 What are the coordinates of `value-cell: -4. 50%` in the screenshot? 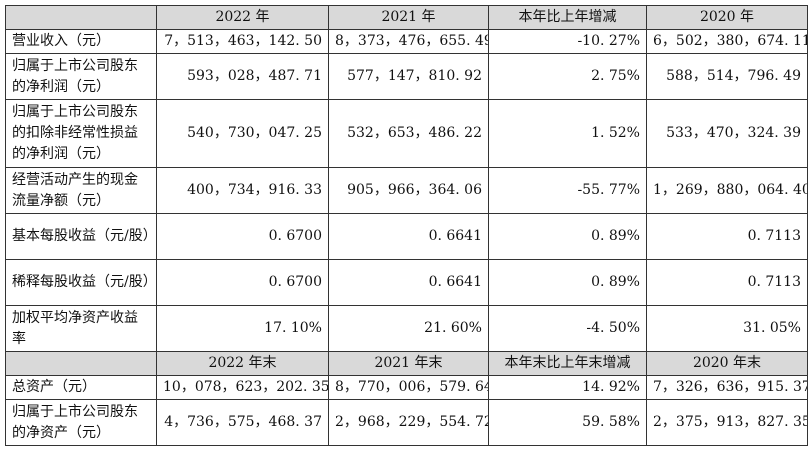 It's located at (567, 328).